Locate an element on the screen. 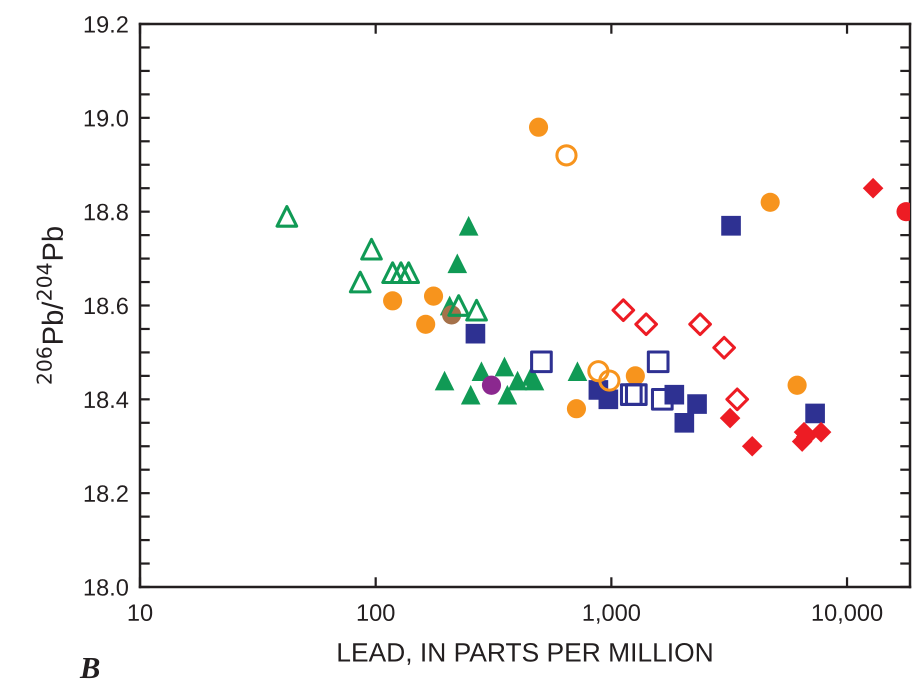  x-tick-label: 100 is located at coordinates (376, 613).